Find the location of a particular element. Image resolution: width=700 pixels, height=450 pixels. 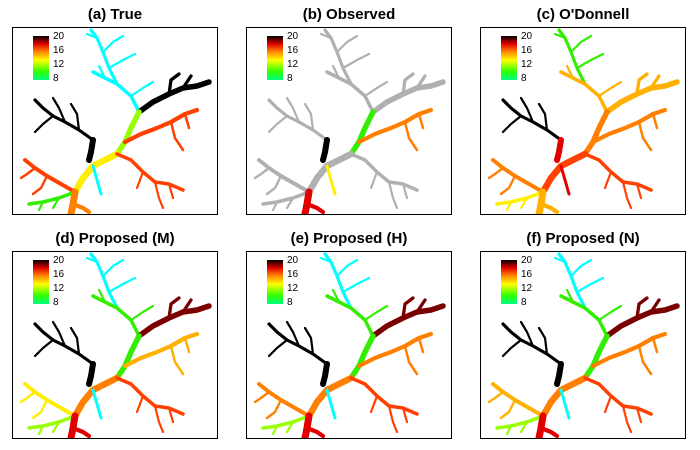

panel-title: (a) True is located at coordinates (115, 14).